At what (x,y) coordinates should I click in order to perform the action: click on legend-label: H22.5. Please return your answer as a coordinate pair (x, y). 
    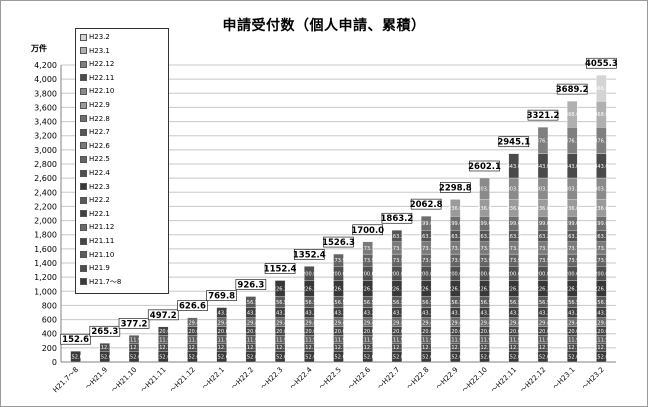
    Looking at the image, I should click on (99, 159).